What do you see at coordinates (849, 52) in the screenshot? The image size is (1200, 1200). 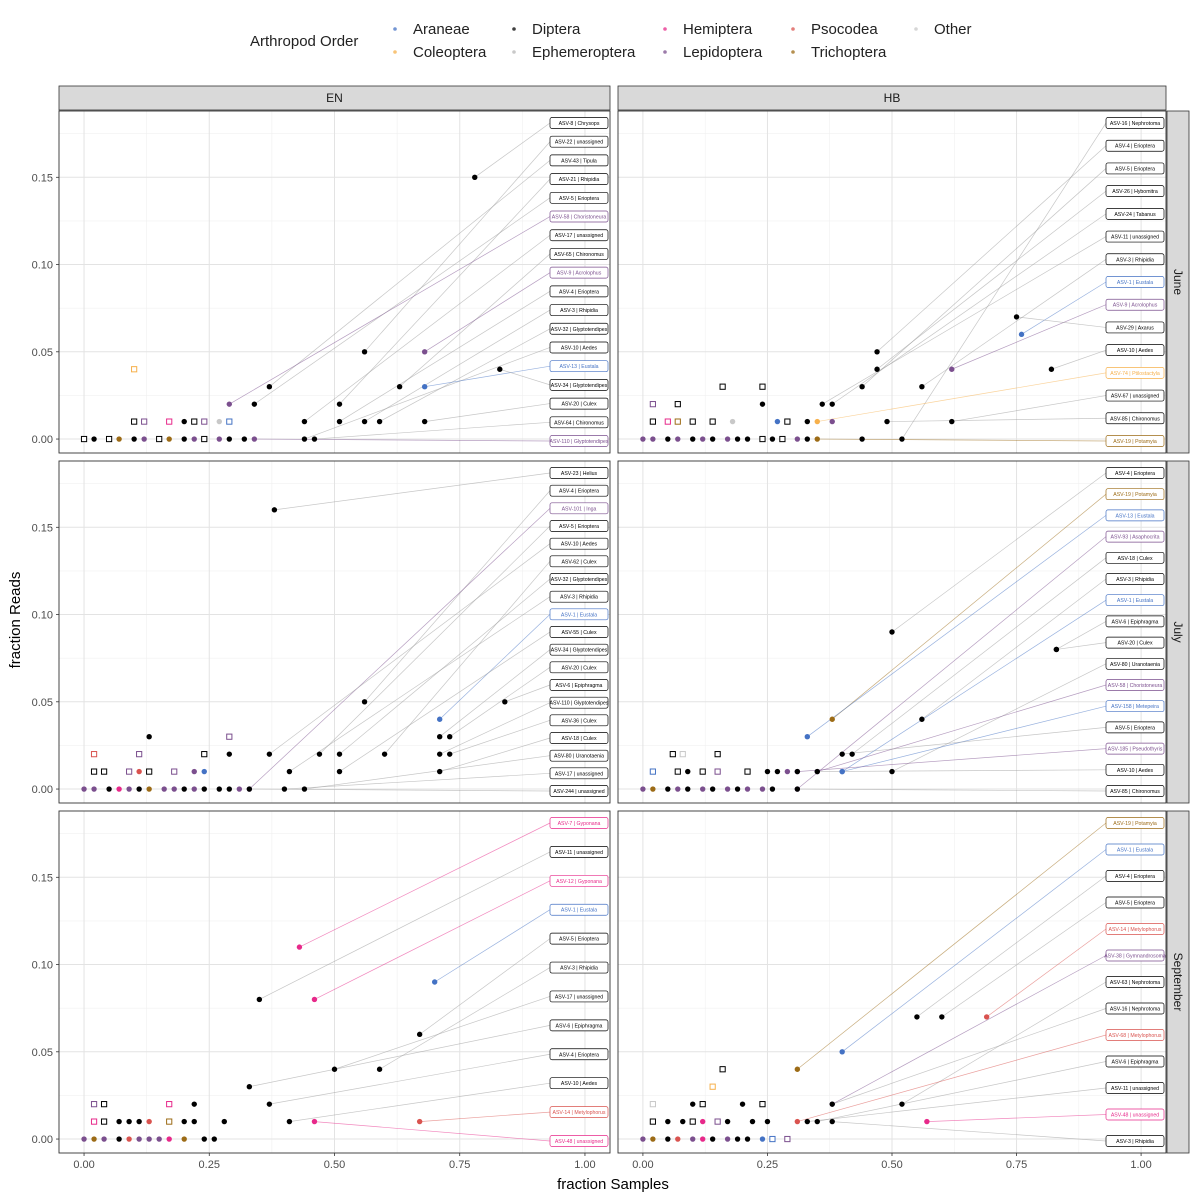 I see `legend-entry-label: Trichoptera` at bounding box center [849, 52].